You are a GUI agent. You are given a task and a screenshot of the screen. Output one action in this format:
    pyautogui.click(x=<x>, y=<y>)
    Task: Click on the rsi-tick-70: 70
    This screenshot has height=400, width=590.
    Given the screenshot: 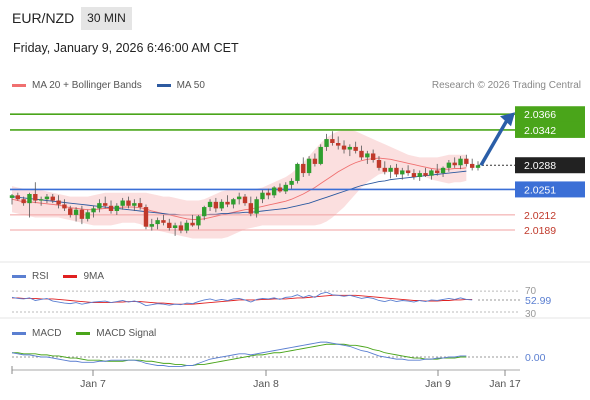 What is the action you would take?
    pyautogui.click(x=531, y=291)
    